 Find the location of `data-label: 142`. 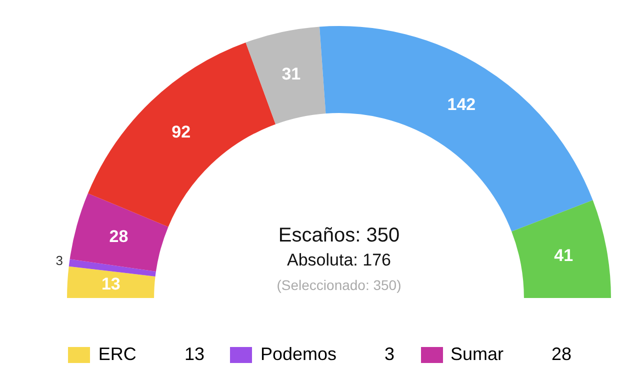

data-label: 142 is located at coordinates (461, 104).